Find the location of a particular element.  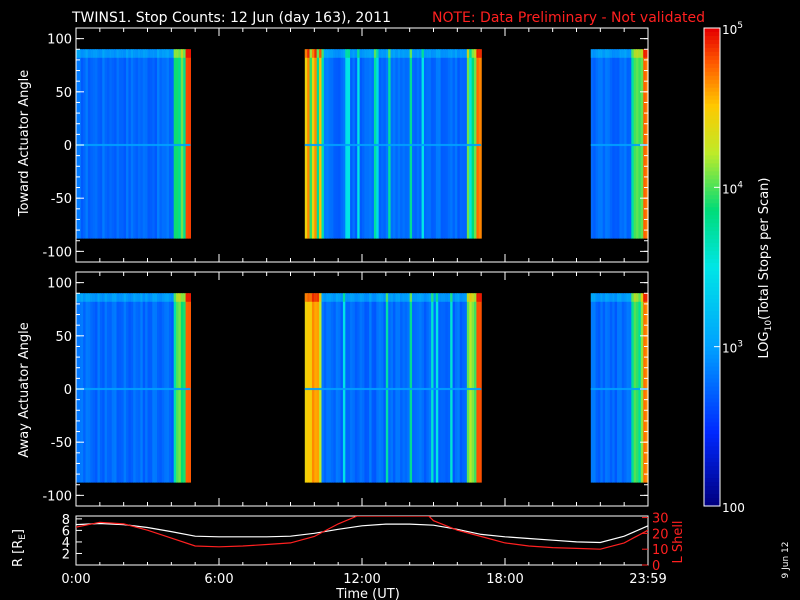

x-tick-label: 0:00 is located at coordinates (75, 579).